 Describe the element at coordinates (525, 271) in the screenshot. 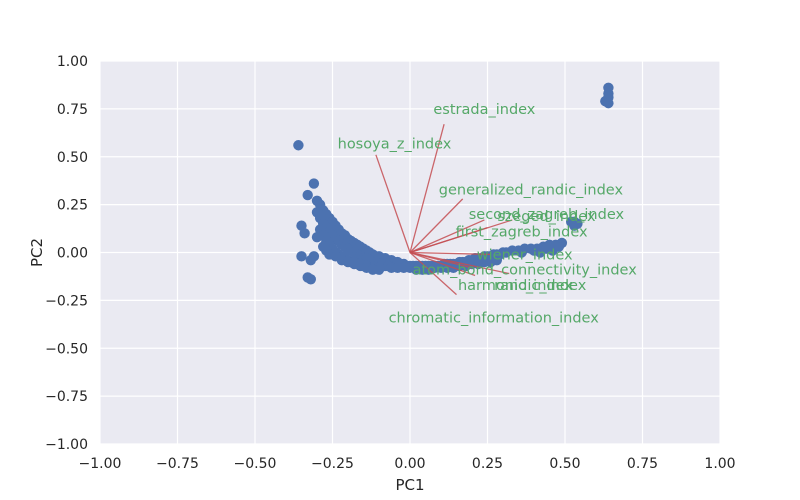

I see `loading-label: atom_bond_connectivity_index` at that location.